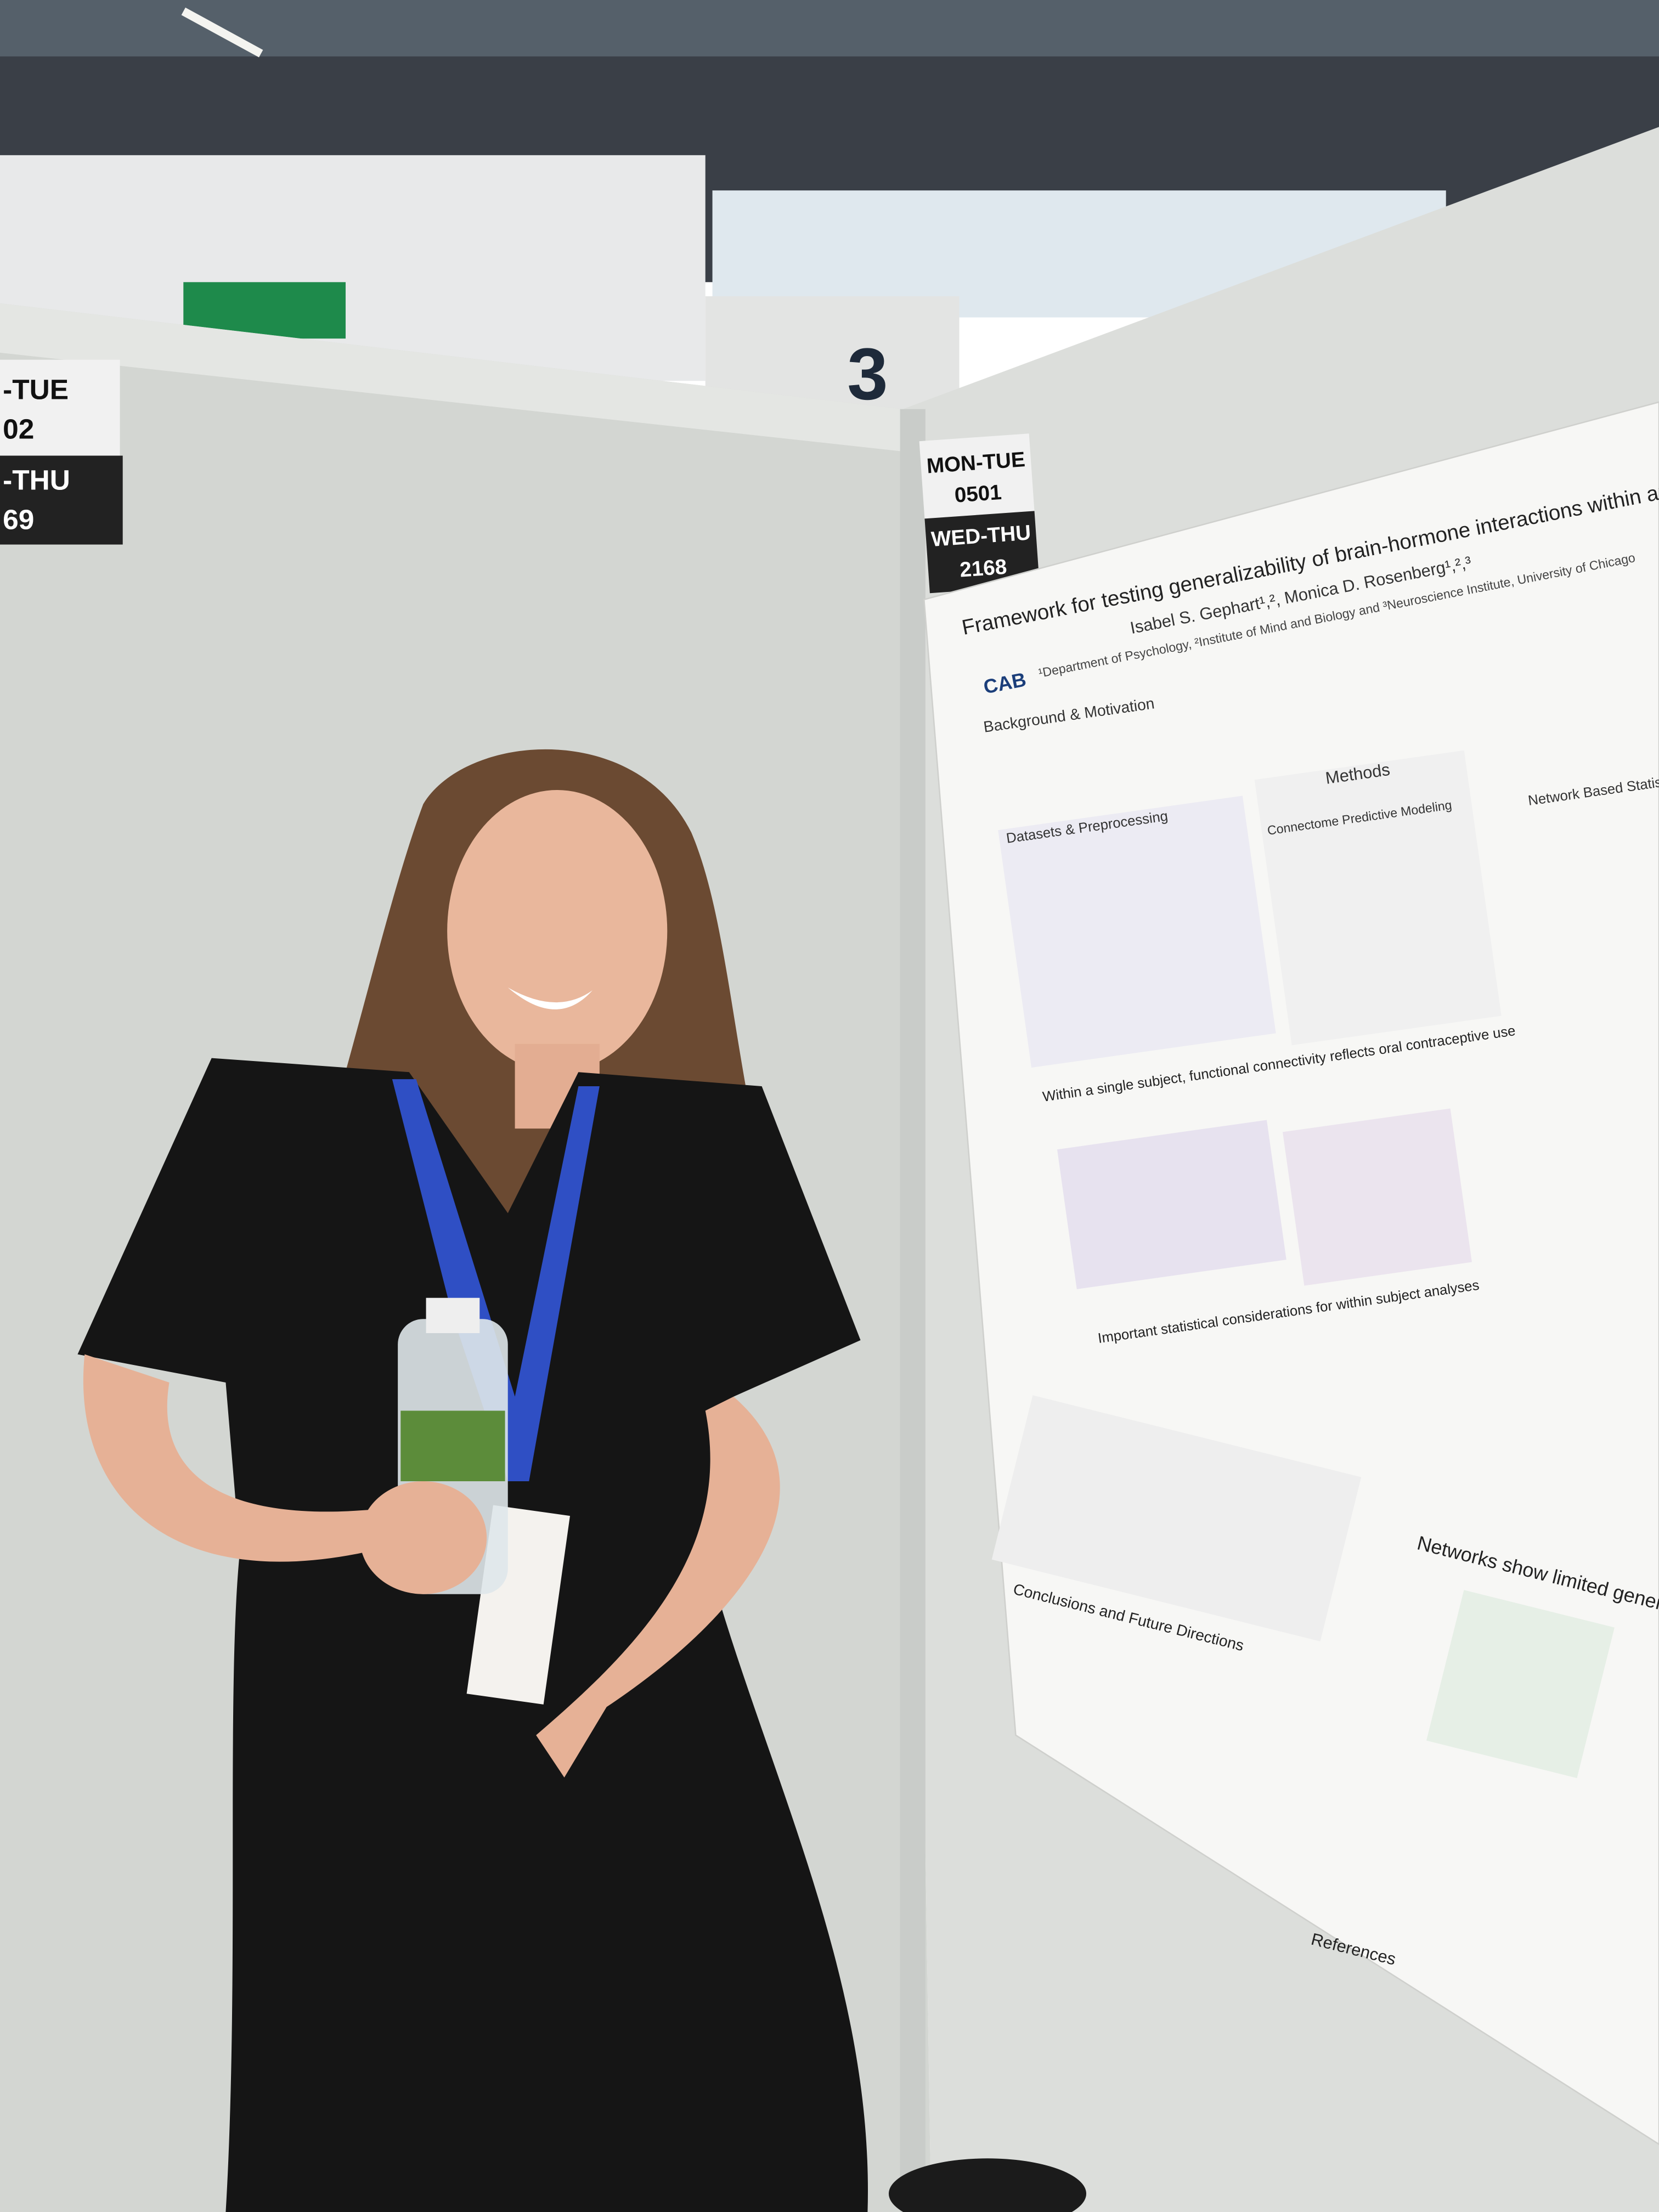  Describe the element at coordinates (423, 1537) in the screenshot. I see `hand` at that location.